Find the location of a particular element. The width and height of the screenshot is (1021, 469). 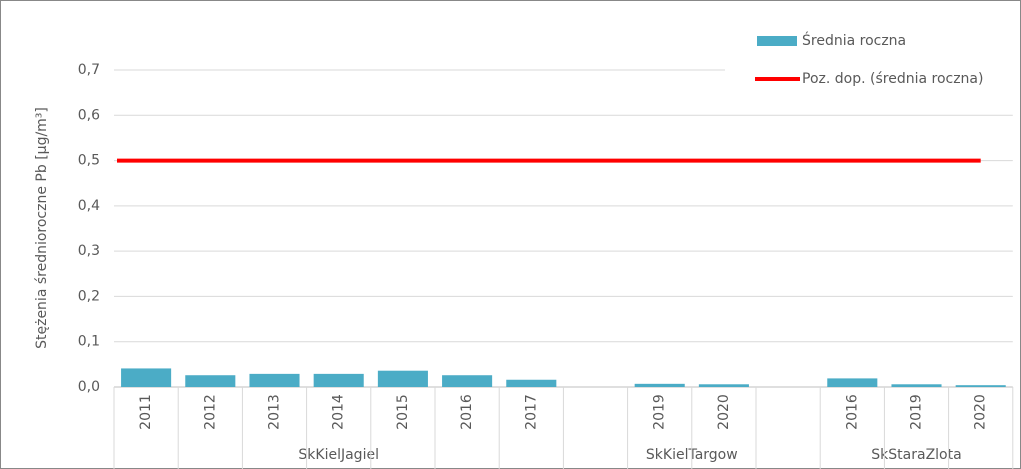

legend-label: Średnia roczna is located at coordinates (854, 40).